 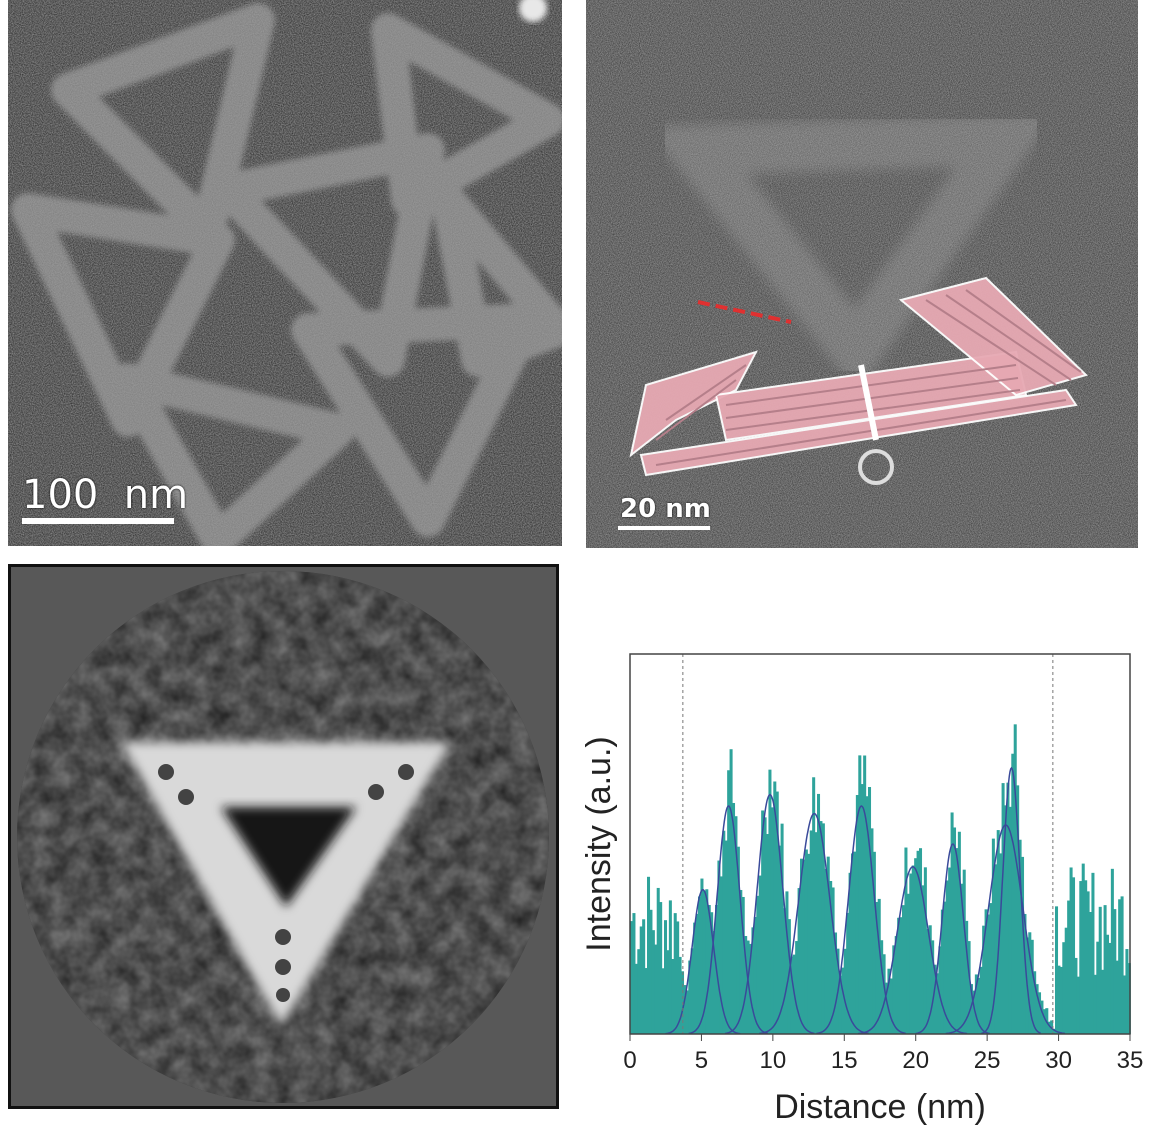 I want to click on x-tick-label: 20, so click(x=915, y=1060).